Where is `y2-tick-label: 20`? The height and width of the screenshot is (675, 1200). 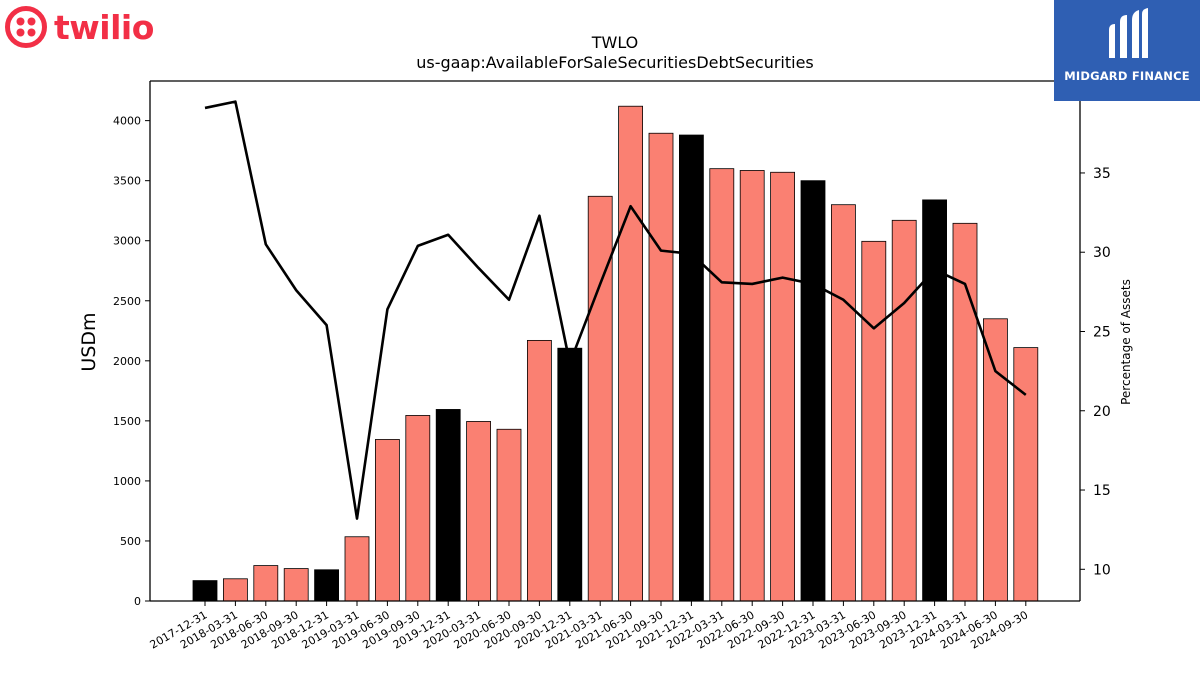 y2-tick-label: 20 is located at coordinates (1102, 412).